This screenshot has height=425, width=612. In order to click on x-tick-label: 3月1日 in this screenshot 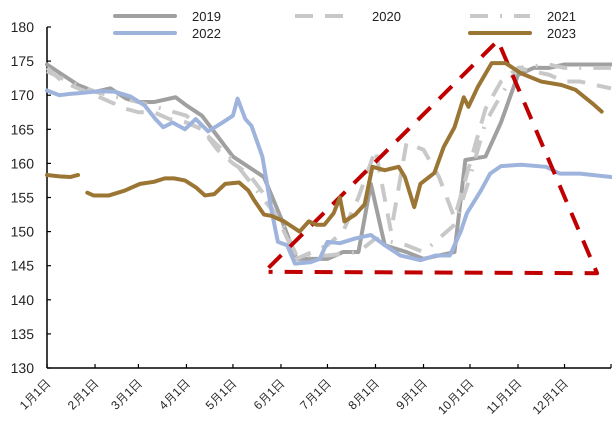, I will do `click(126, 394)`.